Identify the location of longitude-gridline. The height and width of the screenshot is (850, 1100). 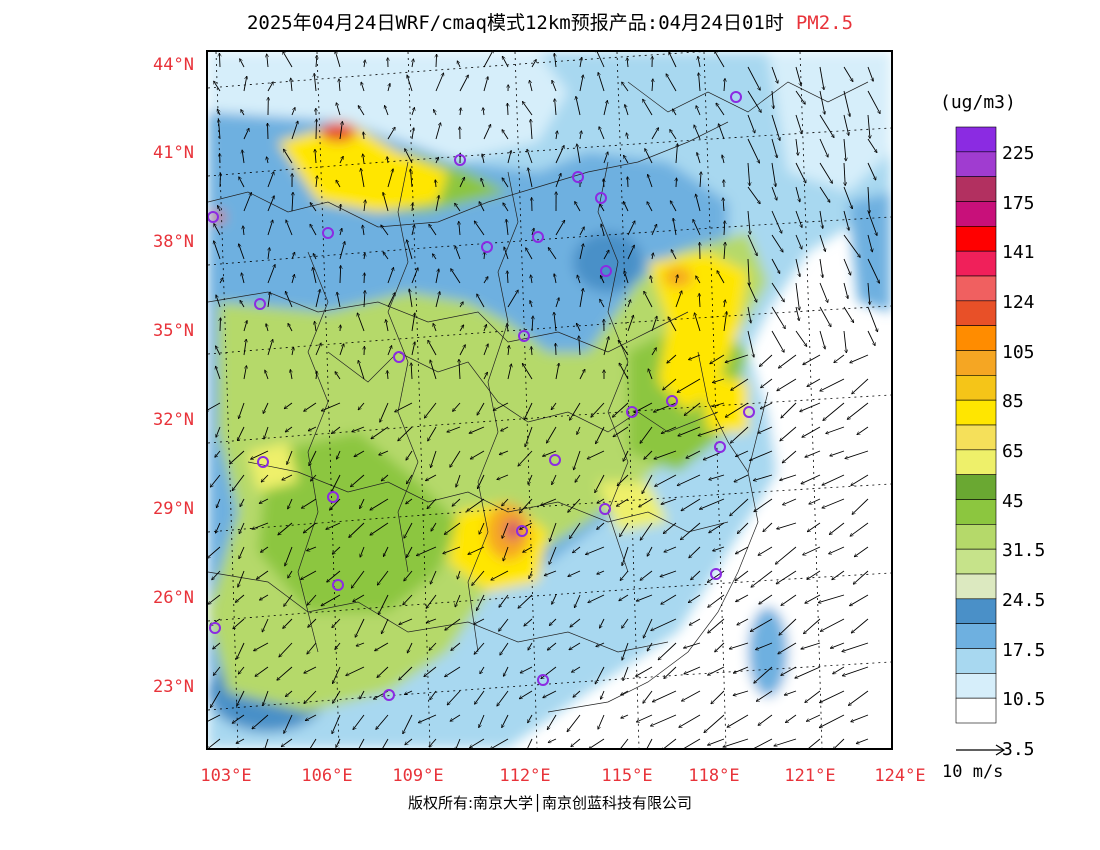
(811, 400).